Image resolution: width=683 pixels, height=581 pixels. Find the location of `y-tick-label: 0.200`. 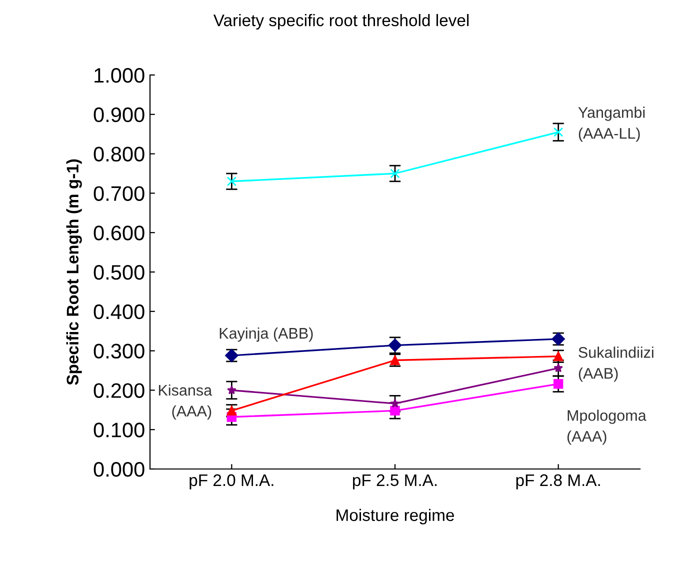

y-tick-label: 0.200 is located at coordinates (119, 390).